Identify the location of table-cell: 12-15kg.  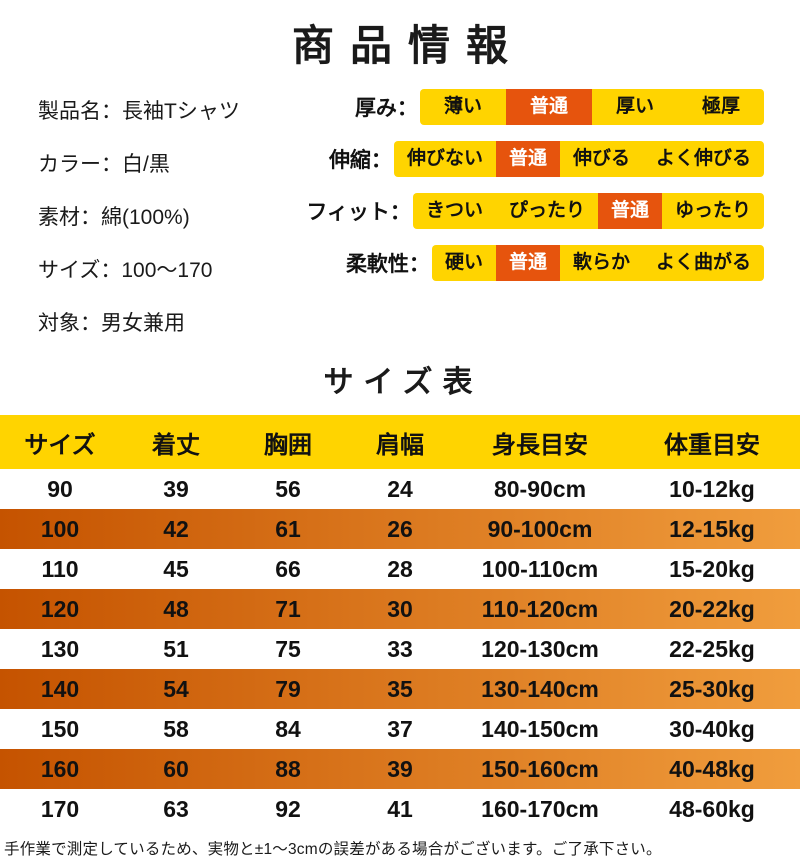
(712, 528).